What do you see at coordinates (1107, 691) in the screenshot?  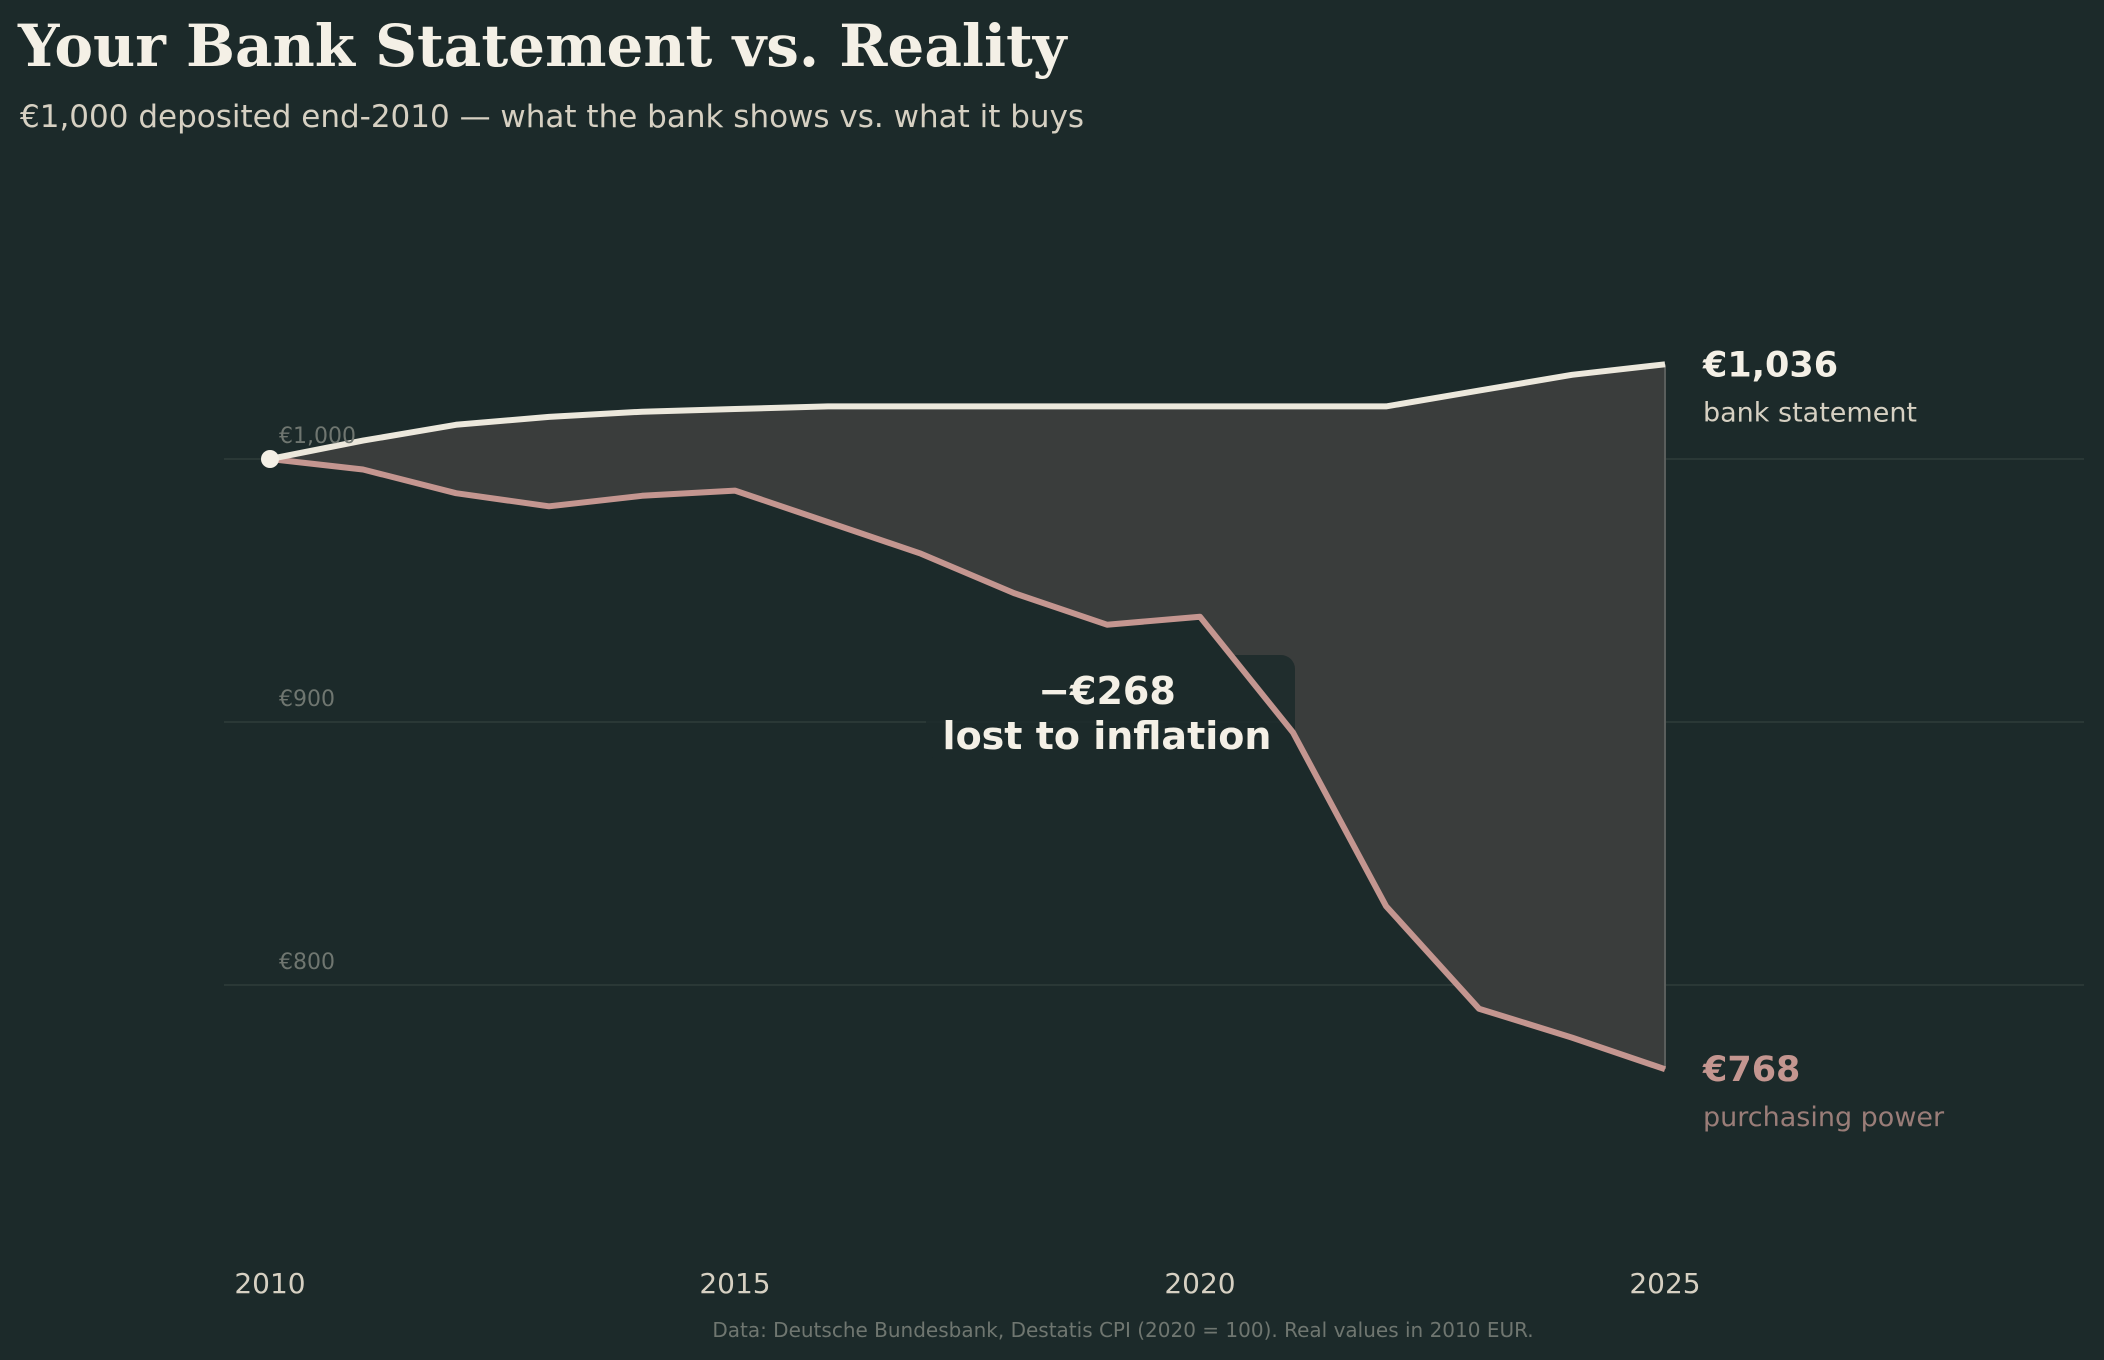 I see `annotation-amount: −€268` at bounding box center [1107, 691].